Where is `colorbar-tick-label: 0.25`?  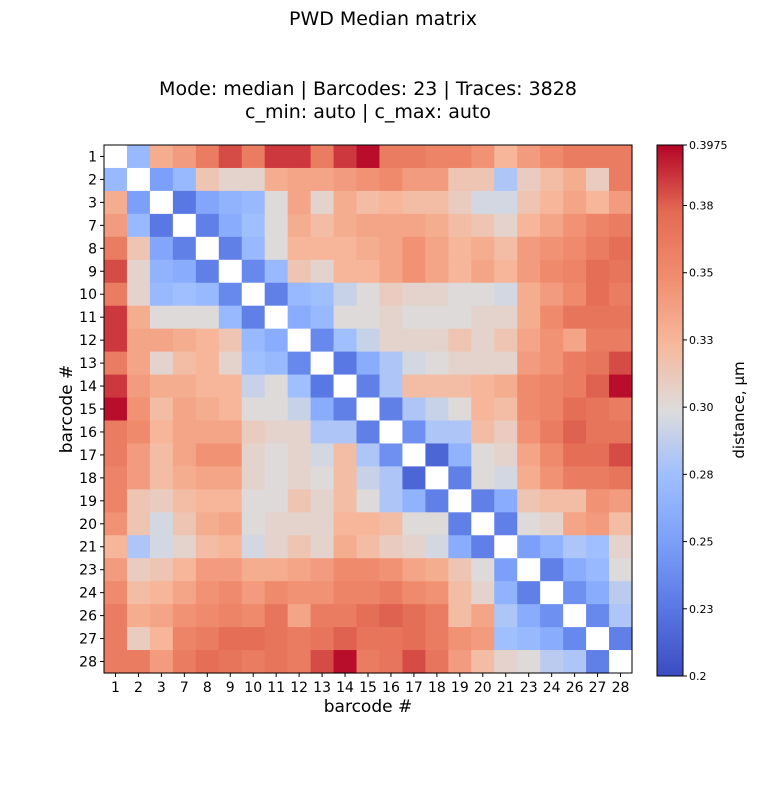 colorbar-tick-label: 0.25 is located at coordinates (701, 542).